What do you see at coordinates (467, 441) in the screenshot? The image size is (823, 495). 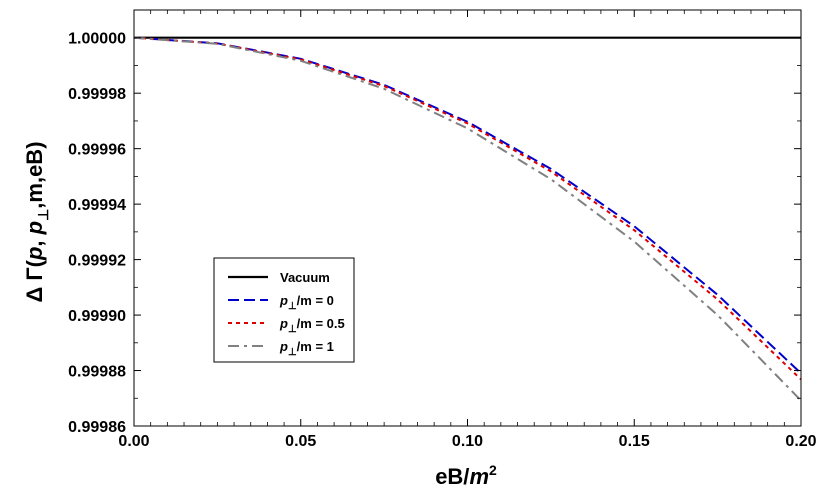 I see `x-tick-label: 0.10` at bounding box center [467, 441].